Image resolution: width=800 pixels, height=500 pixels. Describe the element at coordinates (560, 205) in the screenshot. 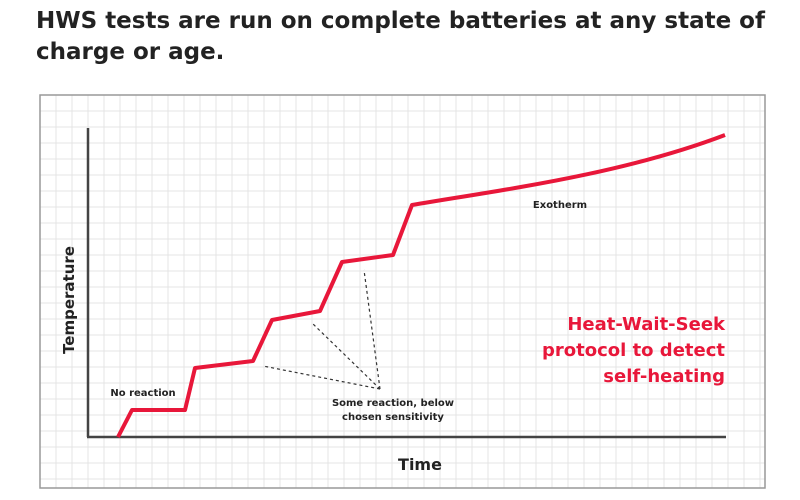

I see `annotation: Exotherm` at that location.